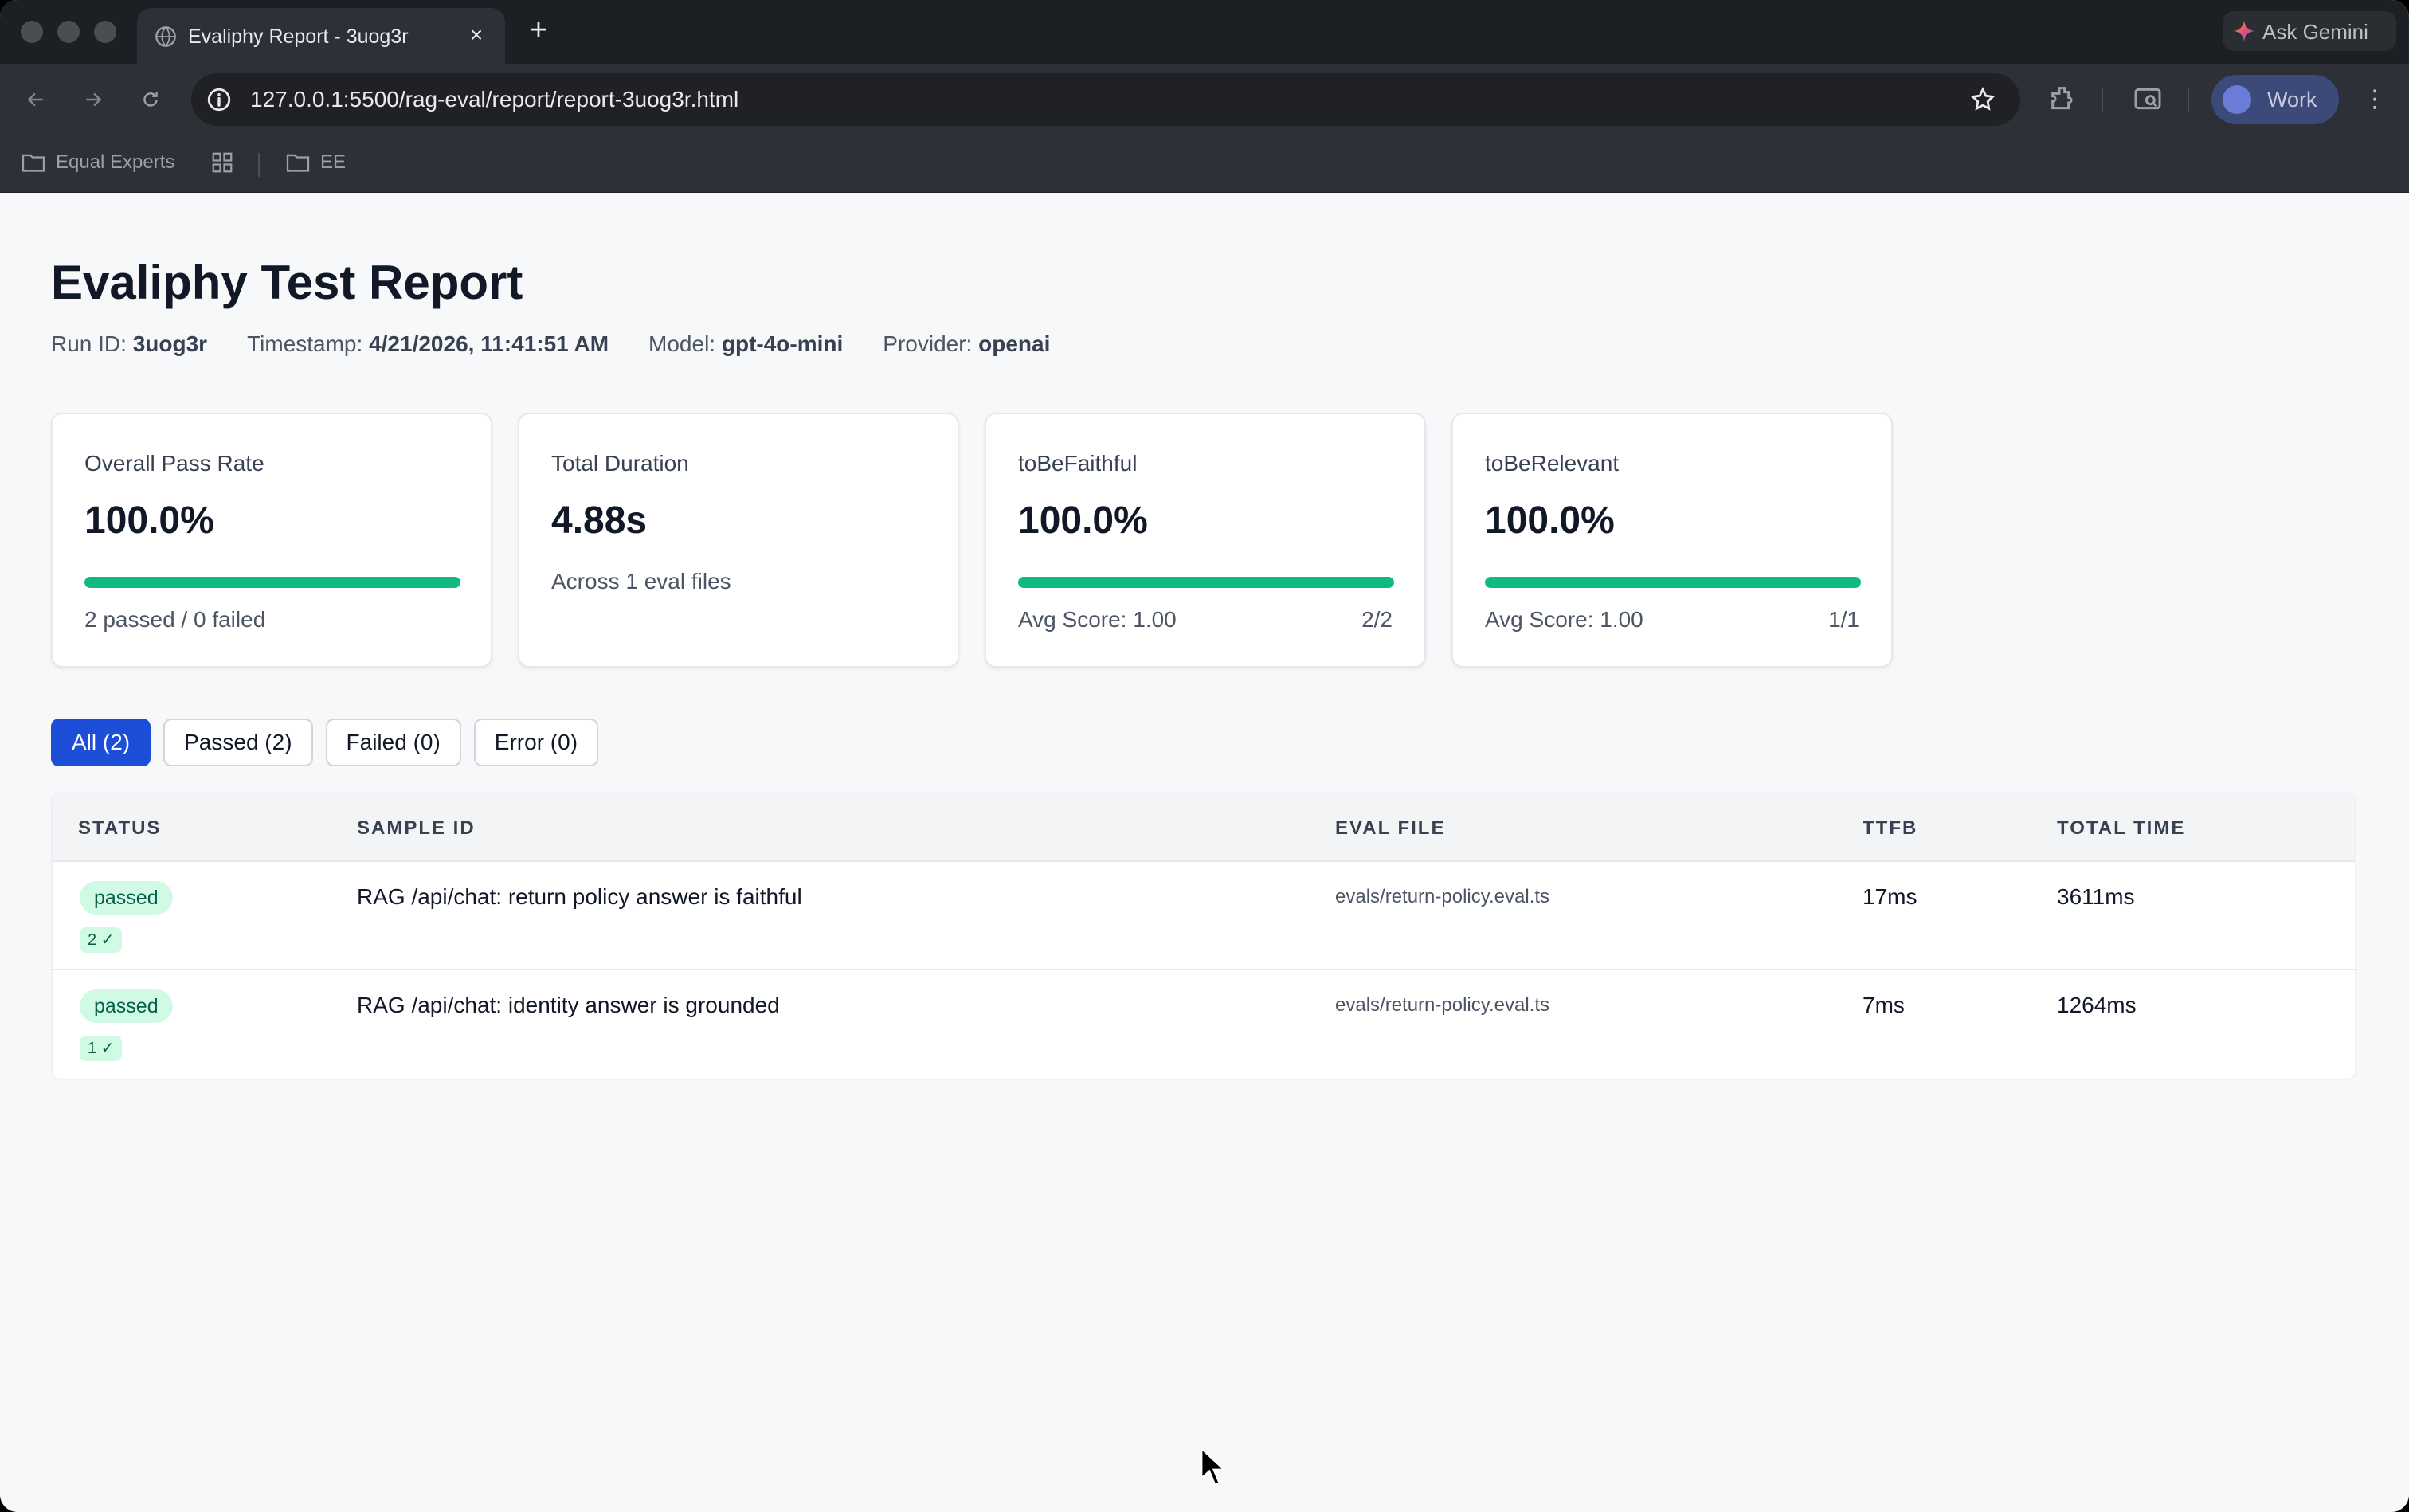 This screenshot has height=1512, width=2409. I want to click on tab-search-icon, so click(2148, 99).